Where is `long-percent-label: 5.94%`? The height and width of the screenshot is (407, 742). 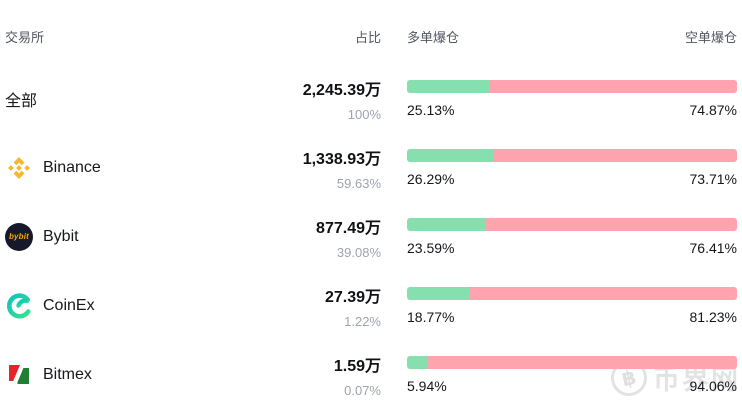
long-percent-label: 5.94% is located at coordinates (427, 385).